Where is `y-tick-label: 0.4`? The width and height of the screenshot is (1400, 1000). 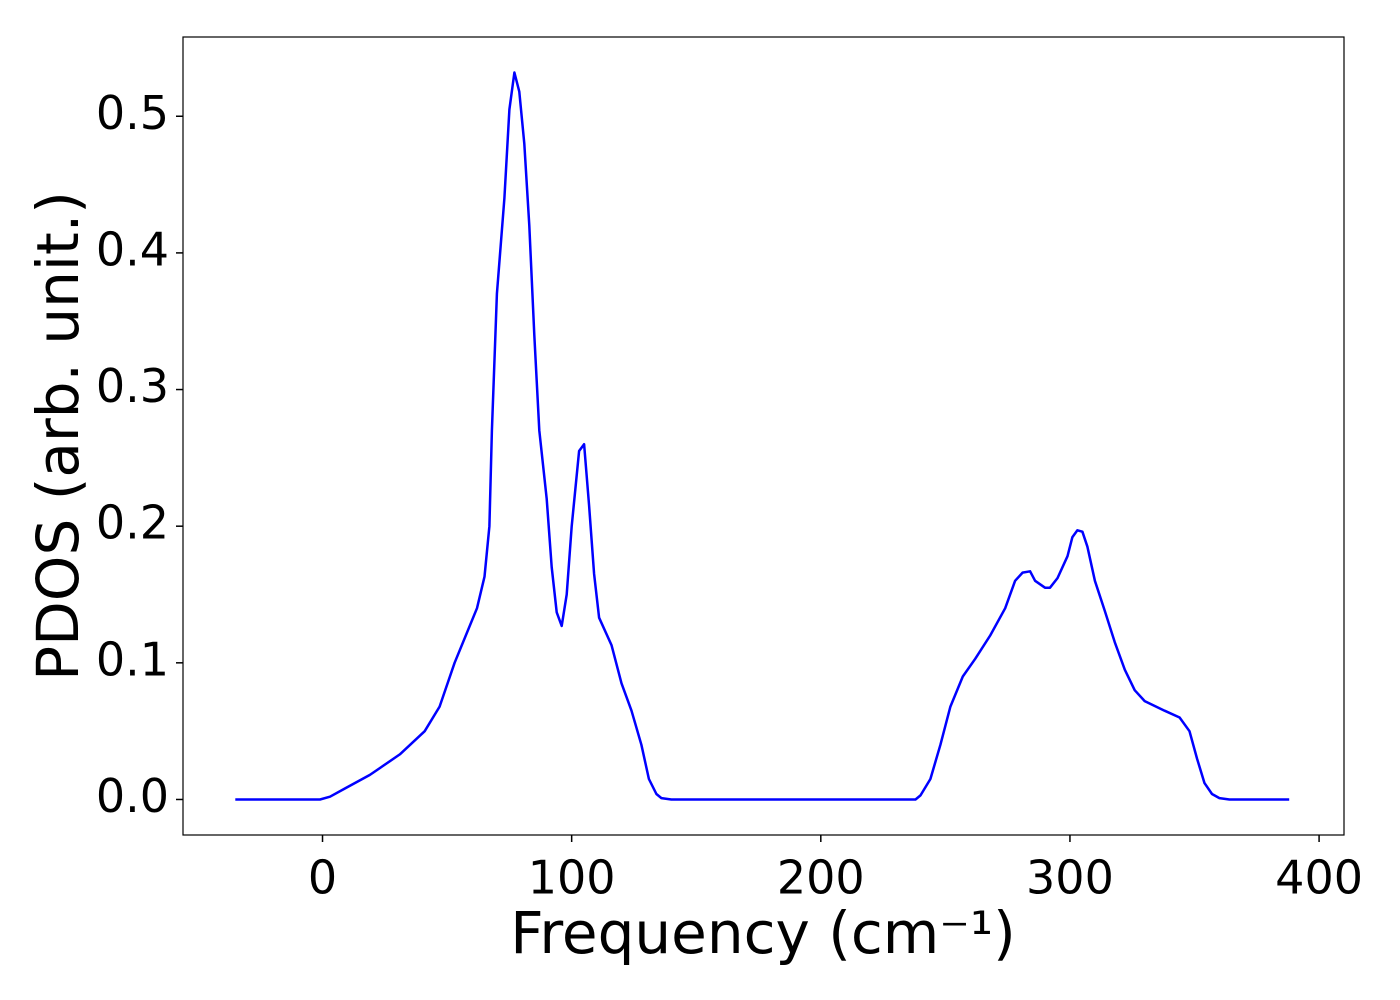 y-tick-label: 0.4 is located at coordinates (132, 249).